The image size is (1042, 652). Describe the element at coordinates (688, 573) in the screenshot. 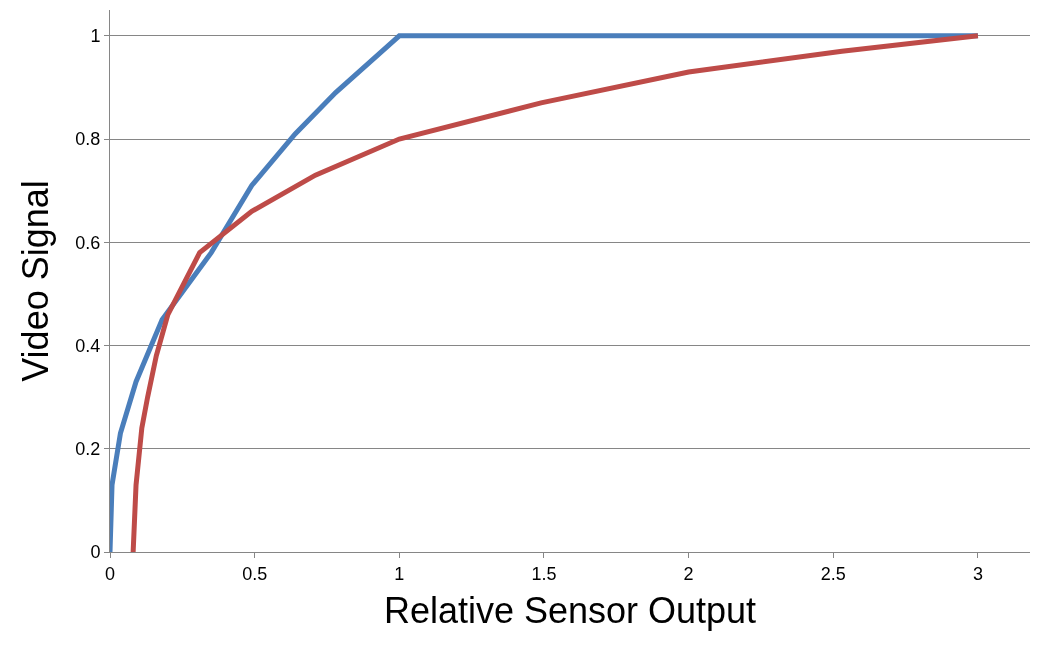

I see `x-tick-label: 2` at that location.